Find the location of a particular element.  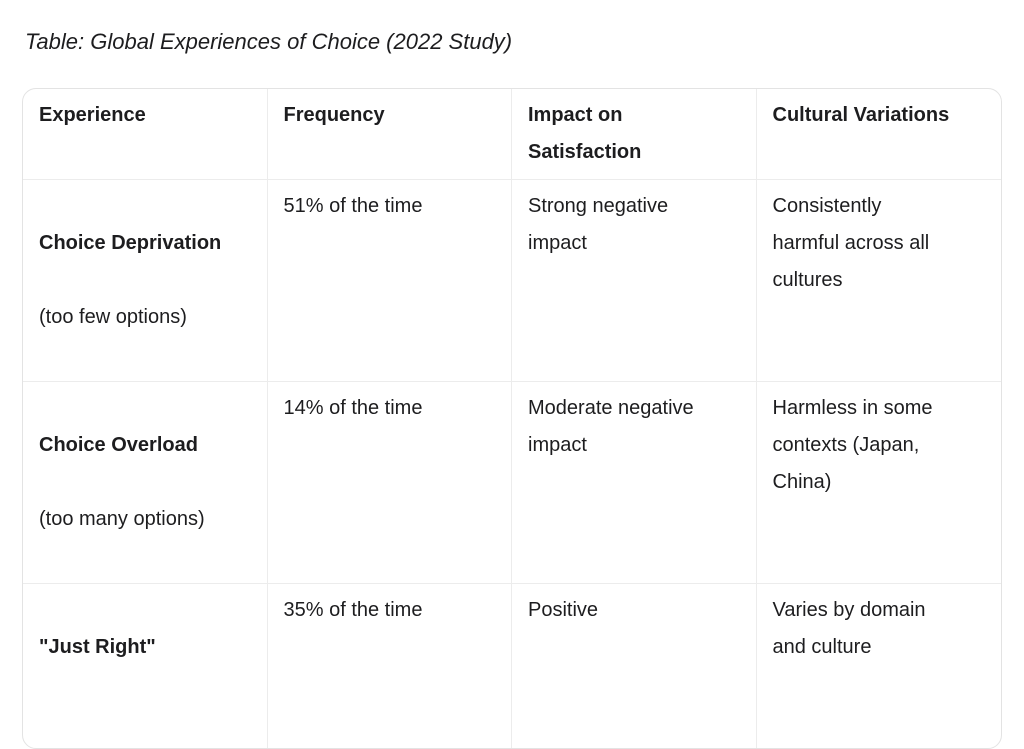

cell-experience: "Just Right" is located at coordinates (145, 666).